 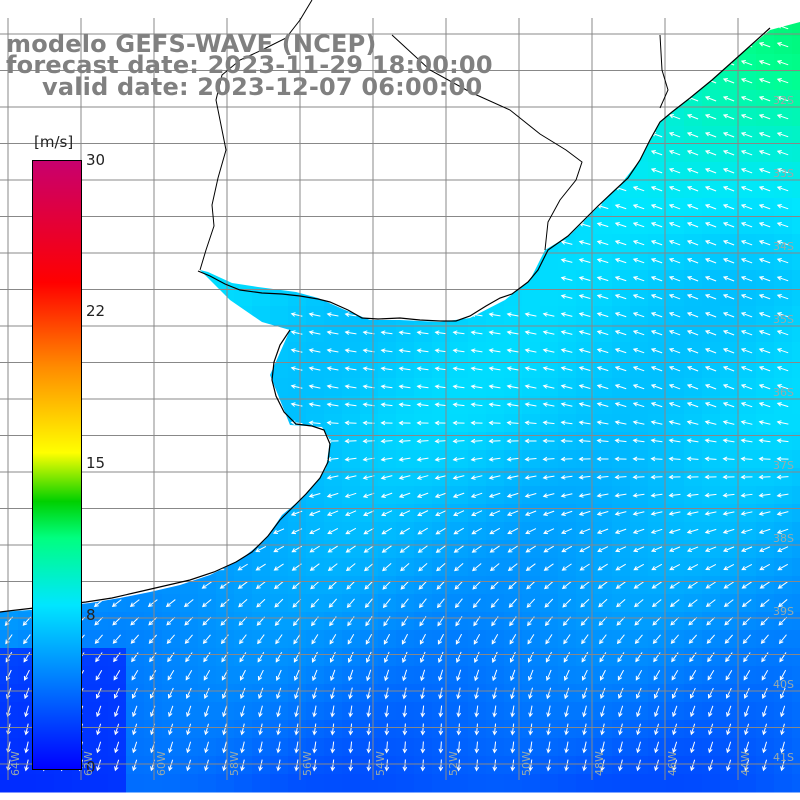 What do you see at coordinates (599, 763) in the screenshot?
I see `lon-label: 48W` at bounding box center [599, 763].